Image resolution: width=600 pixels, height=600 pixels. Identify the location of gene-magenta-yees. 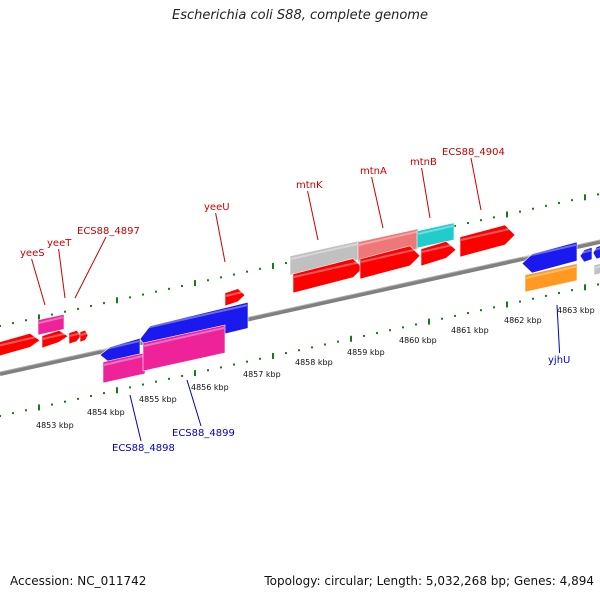
(51, 324).